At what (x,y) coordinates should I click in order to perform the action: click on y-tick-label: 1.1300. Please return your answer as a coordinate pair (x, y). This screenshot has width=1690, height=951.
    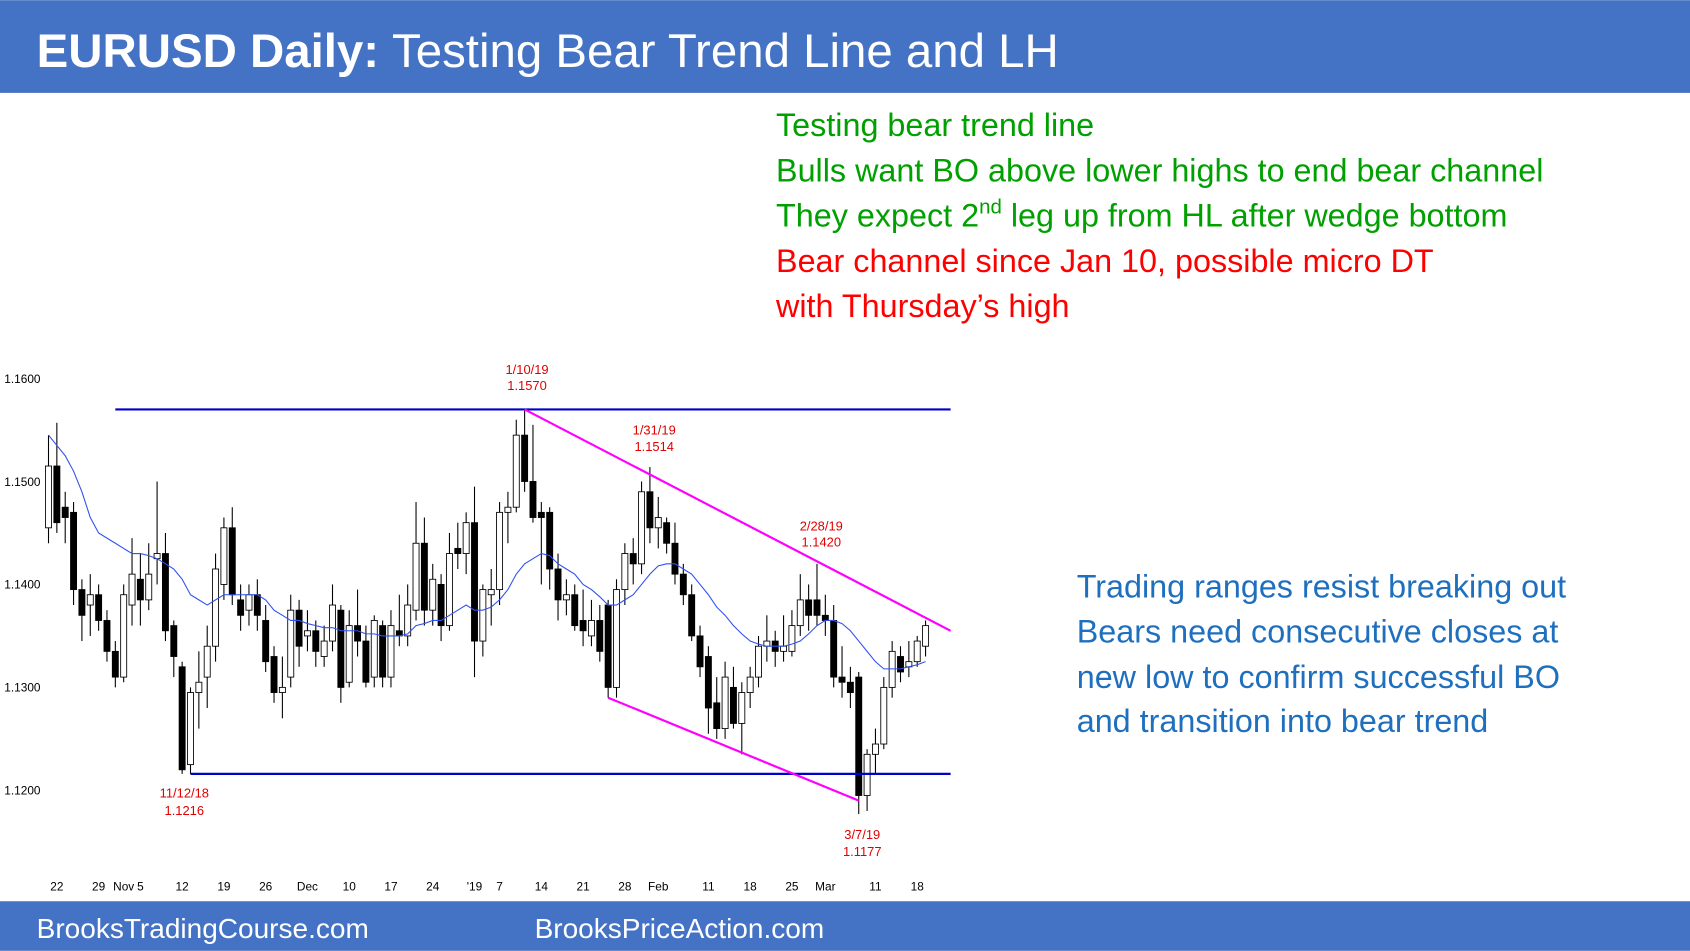
    Looking at the image, I should click on (22, 688).